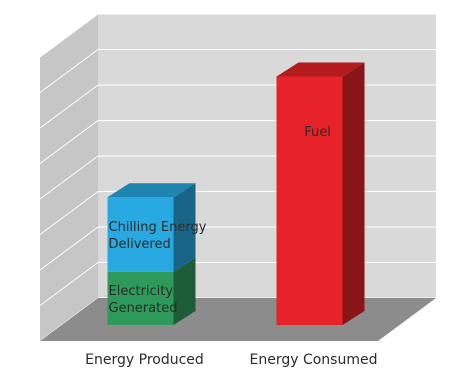 This screenshot has height=384, width=454. What do you see at coordinates (143, 300) in the screenshot?
I see `data-label-electricity-generated: Electricity Generated` at bounding box center [143, 300].